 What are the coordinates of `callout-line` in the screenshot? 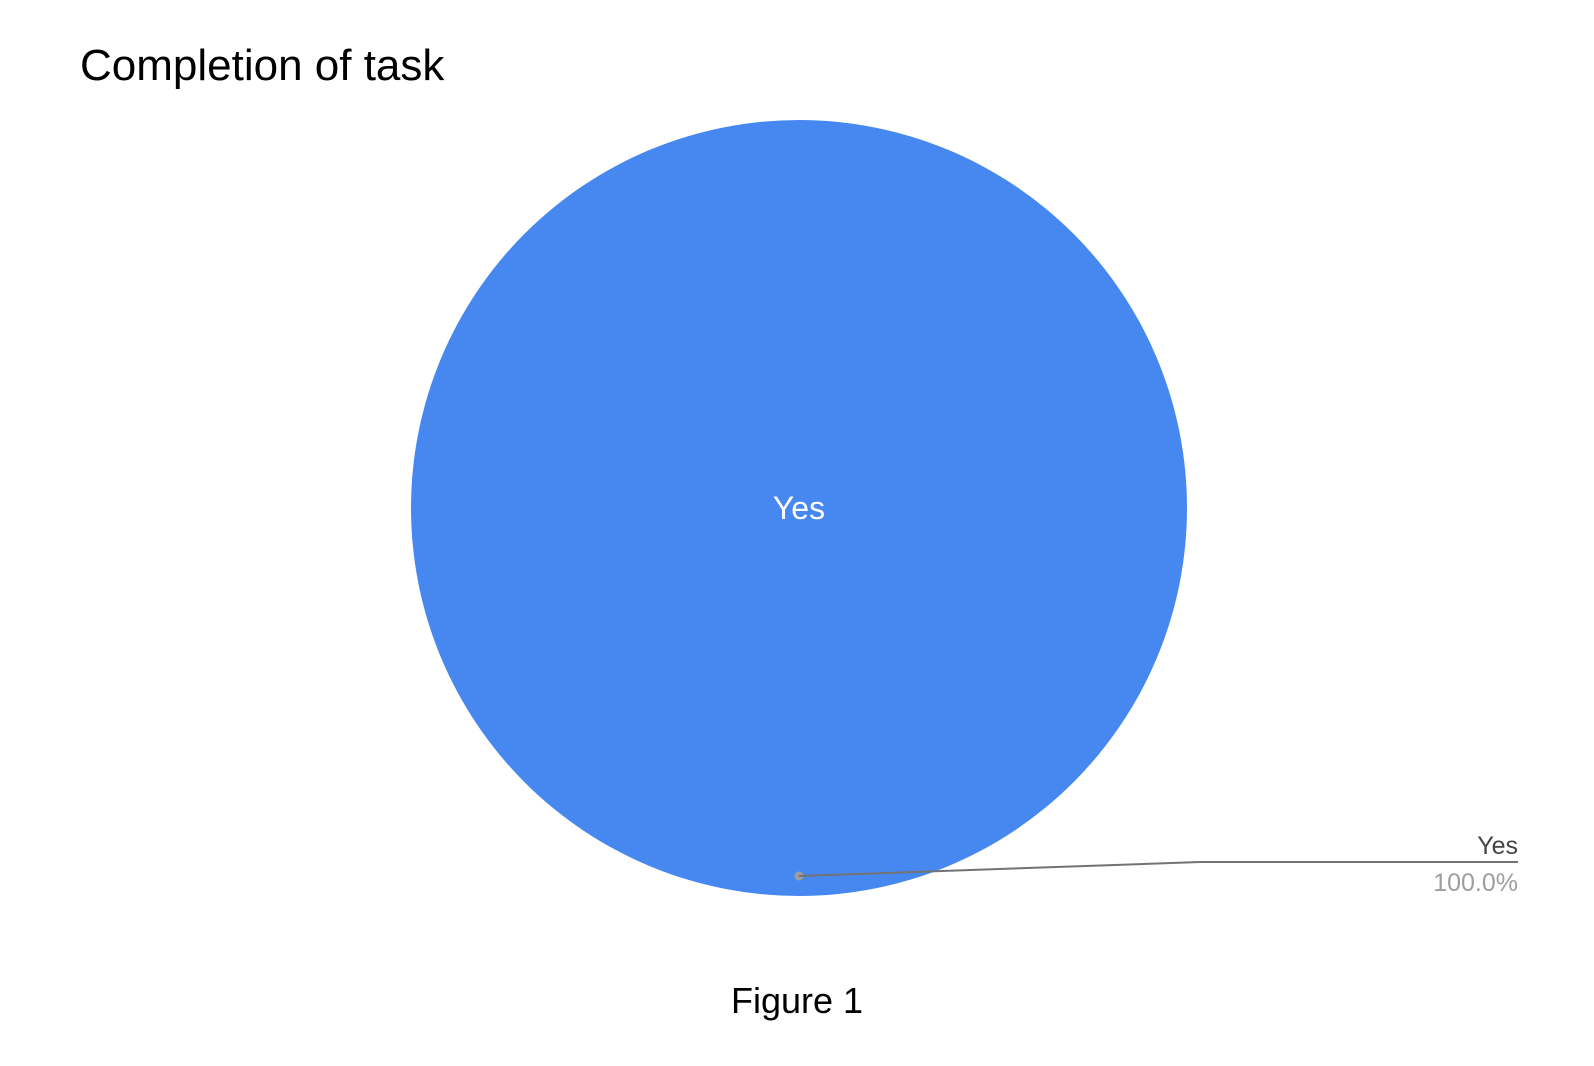 It's located at (1158, 869).